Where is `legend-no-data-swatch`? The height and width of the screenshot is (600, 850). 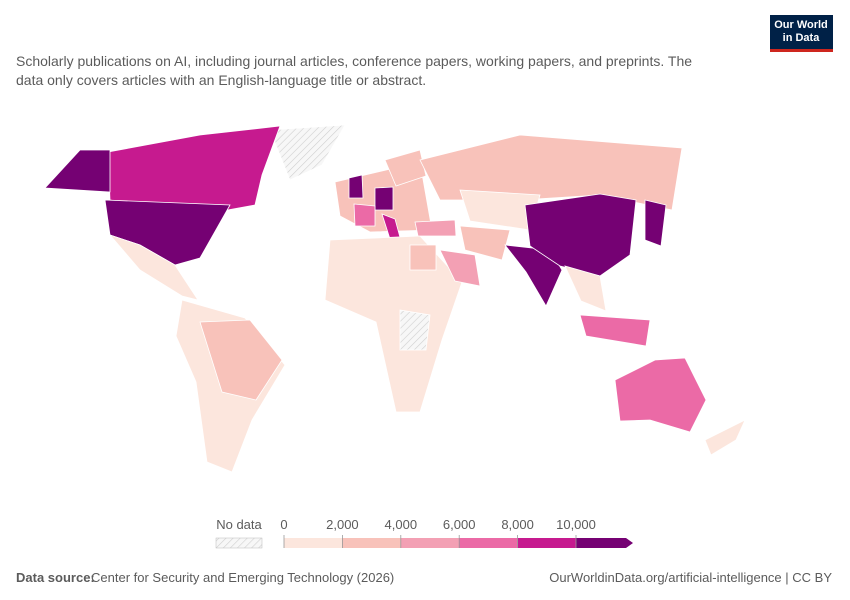 legend-no-data-swatch is located at coordinates (239, 543).